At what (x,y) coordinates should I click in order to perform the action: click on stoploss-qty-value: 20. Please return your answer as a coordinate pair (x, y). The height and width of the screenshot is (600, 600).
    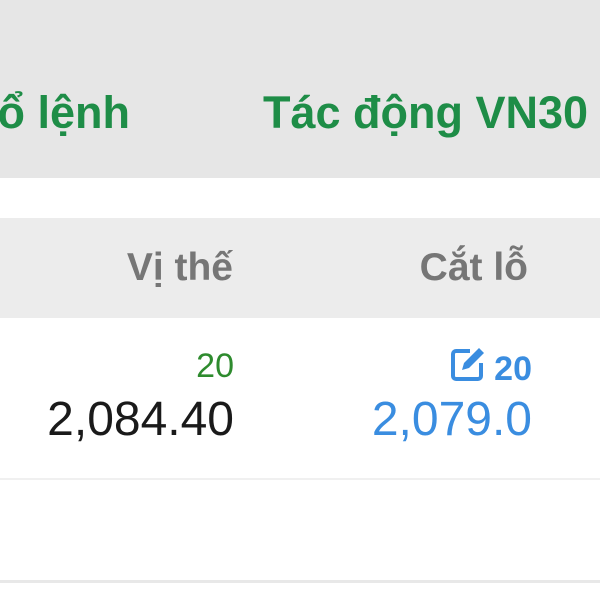
    Looking at the image, I should click on (513, 368).